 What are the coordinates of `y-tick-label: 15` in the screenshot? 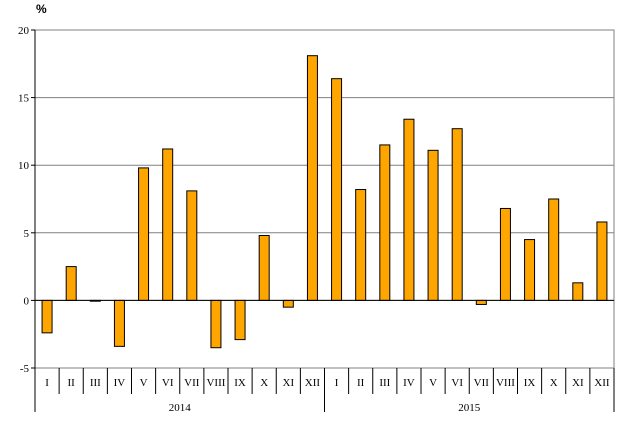 It's located at (24, 99).